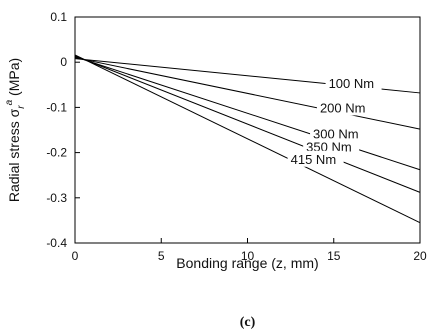 The image size is (432, 332). I want to click on x-tick-label: 15, so click(334, 256).